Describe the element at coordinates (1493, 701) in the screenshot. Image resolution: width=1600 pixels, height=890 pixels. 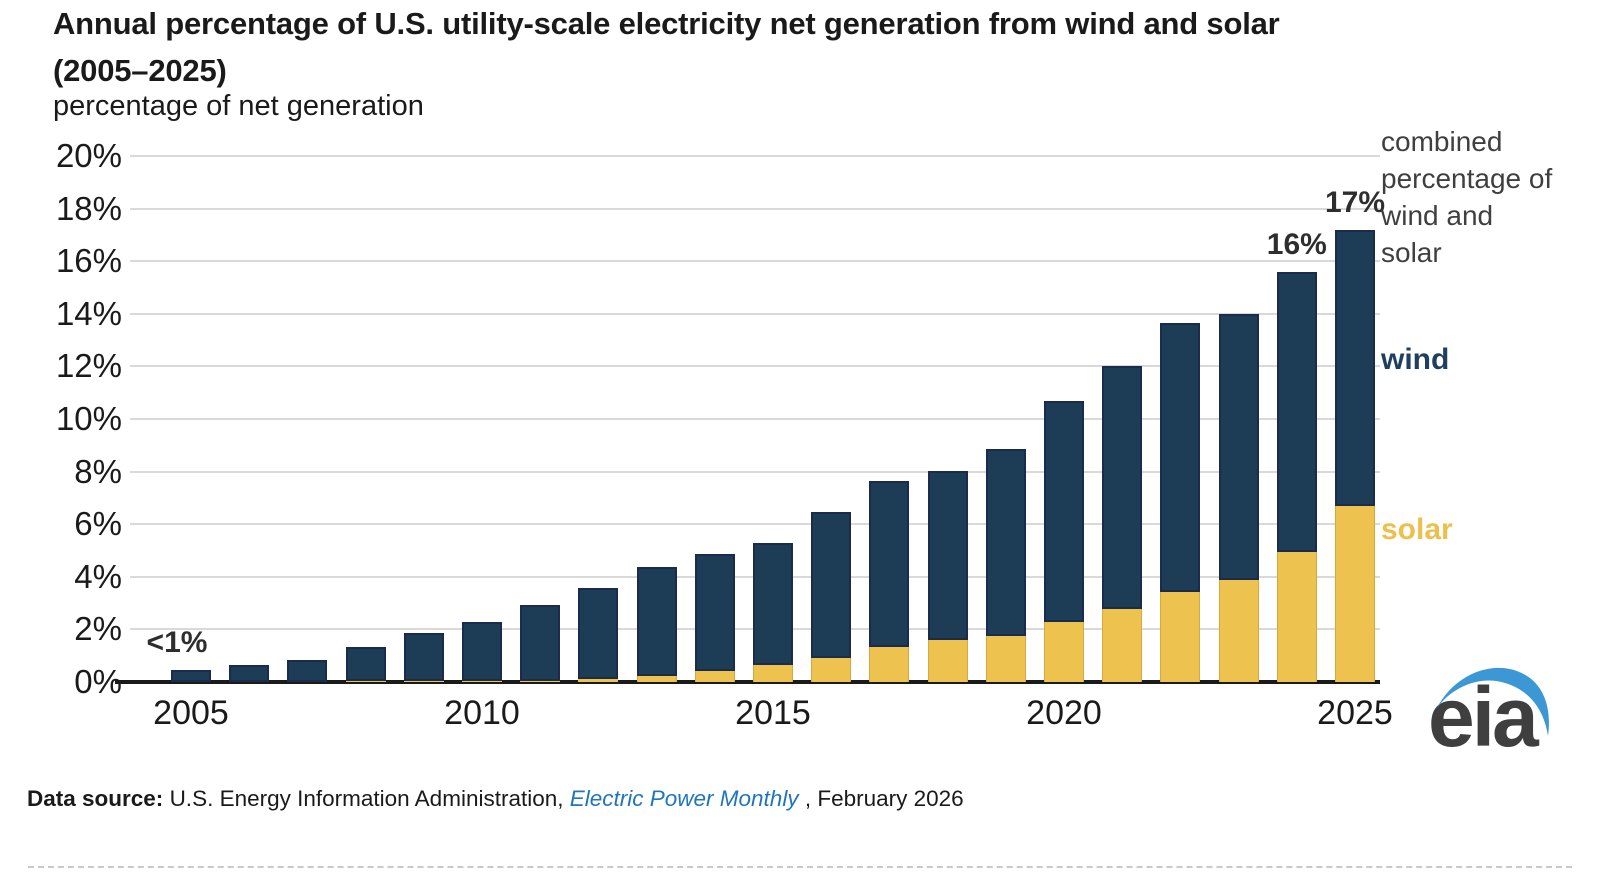
I see `eia-logo-swoosh-icon` at that location.